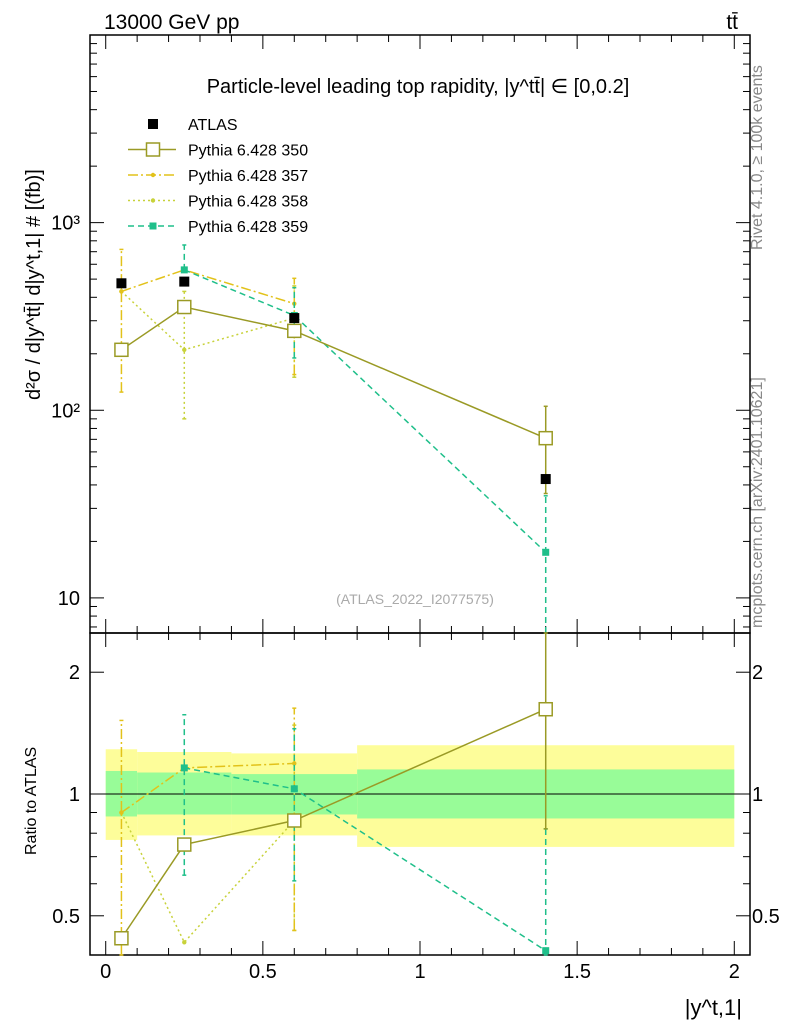 The image size is (786, 1024). What do you see at coordinates (248, 227) in the screenshot?
I see `legend-label: Pythia 6.428 359` at bounding box center [248, 227].